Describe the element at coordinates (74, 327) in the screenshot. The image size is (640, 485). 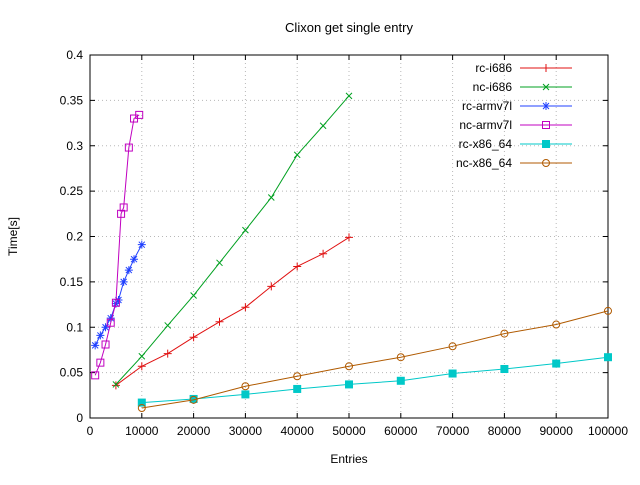
I see `y-tick-label: 0.1` at that location.